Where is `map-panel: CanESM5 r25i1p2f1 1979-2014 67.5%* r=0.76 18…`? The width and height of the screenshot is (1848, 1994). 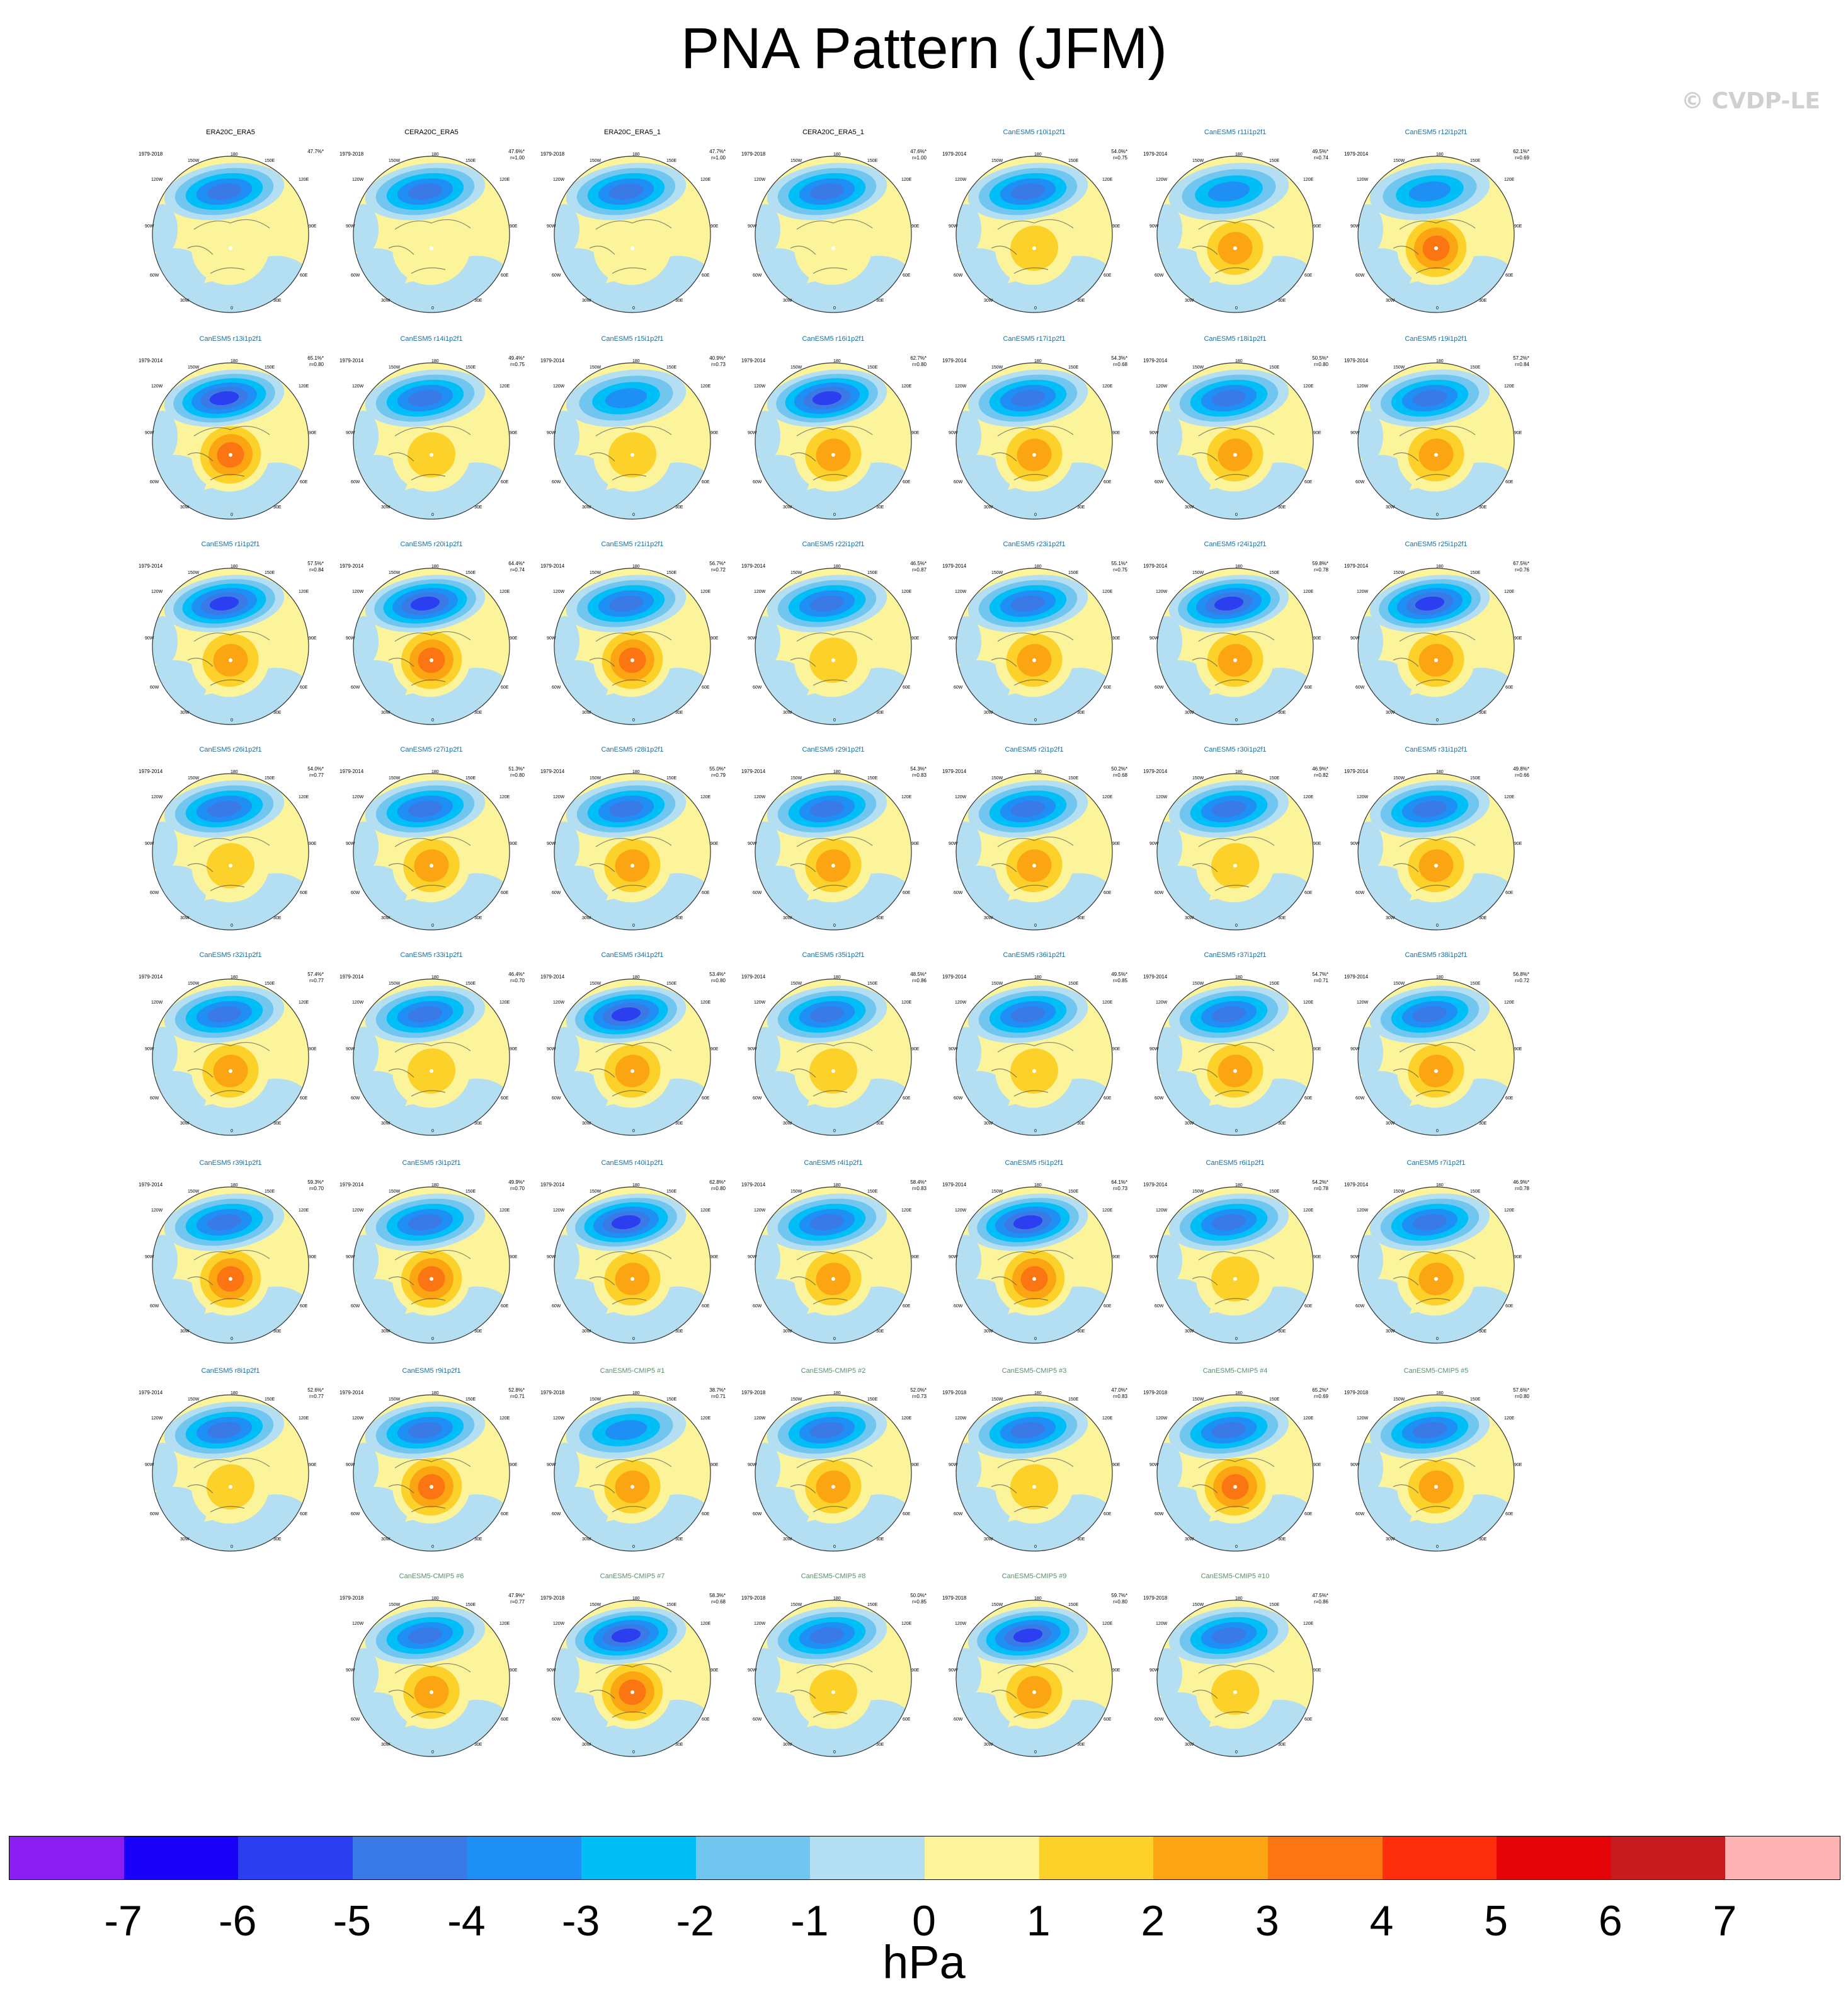 map-panel: CanESM5 r25i1p2f1 1979-2014 67.5%* r=0.76 18… is located at coordinates (1436, 638).